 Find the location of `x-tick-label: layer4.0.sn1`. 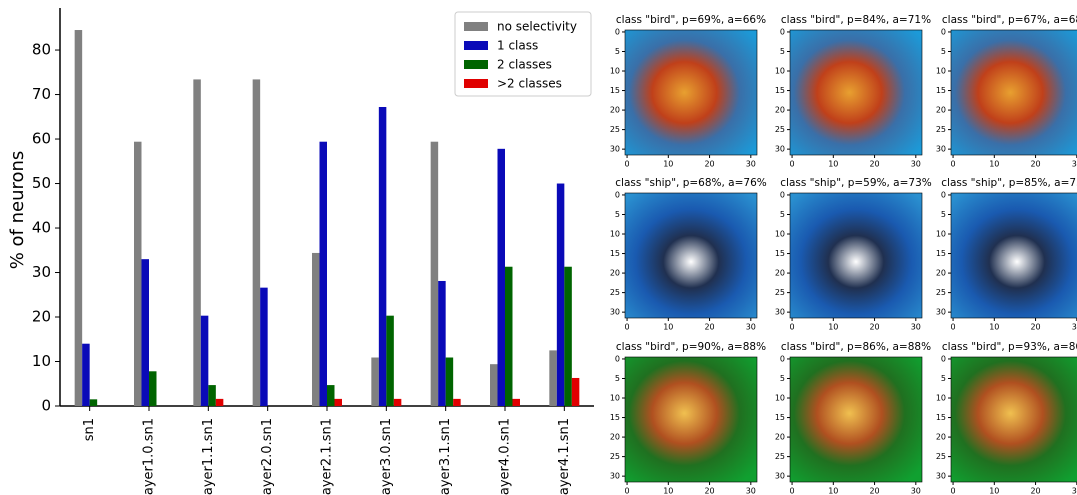

x-tick-label: layer4.0.sn1 is located at coordinates (505, 456).